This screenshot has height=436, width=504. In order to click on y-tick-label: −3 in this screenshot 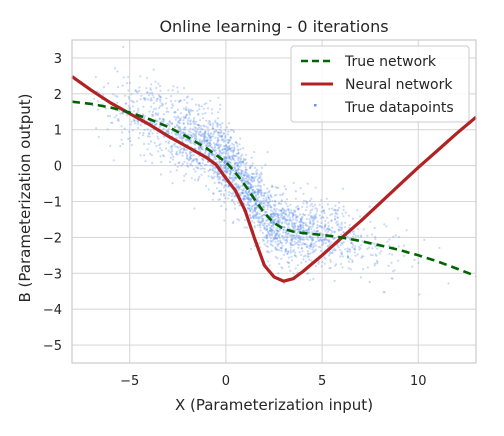, I will do `click(52, 274)`.